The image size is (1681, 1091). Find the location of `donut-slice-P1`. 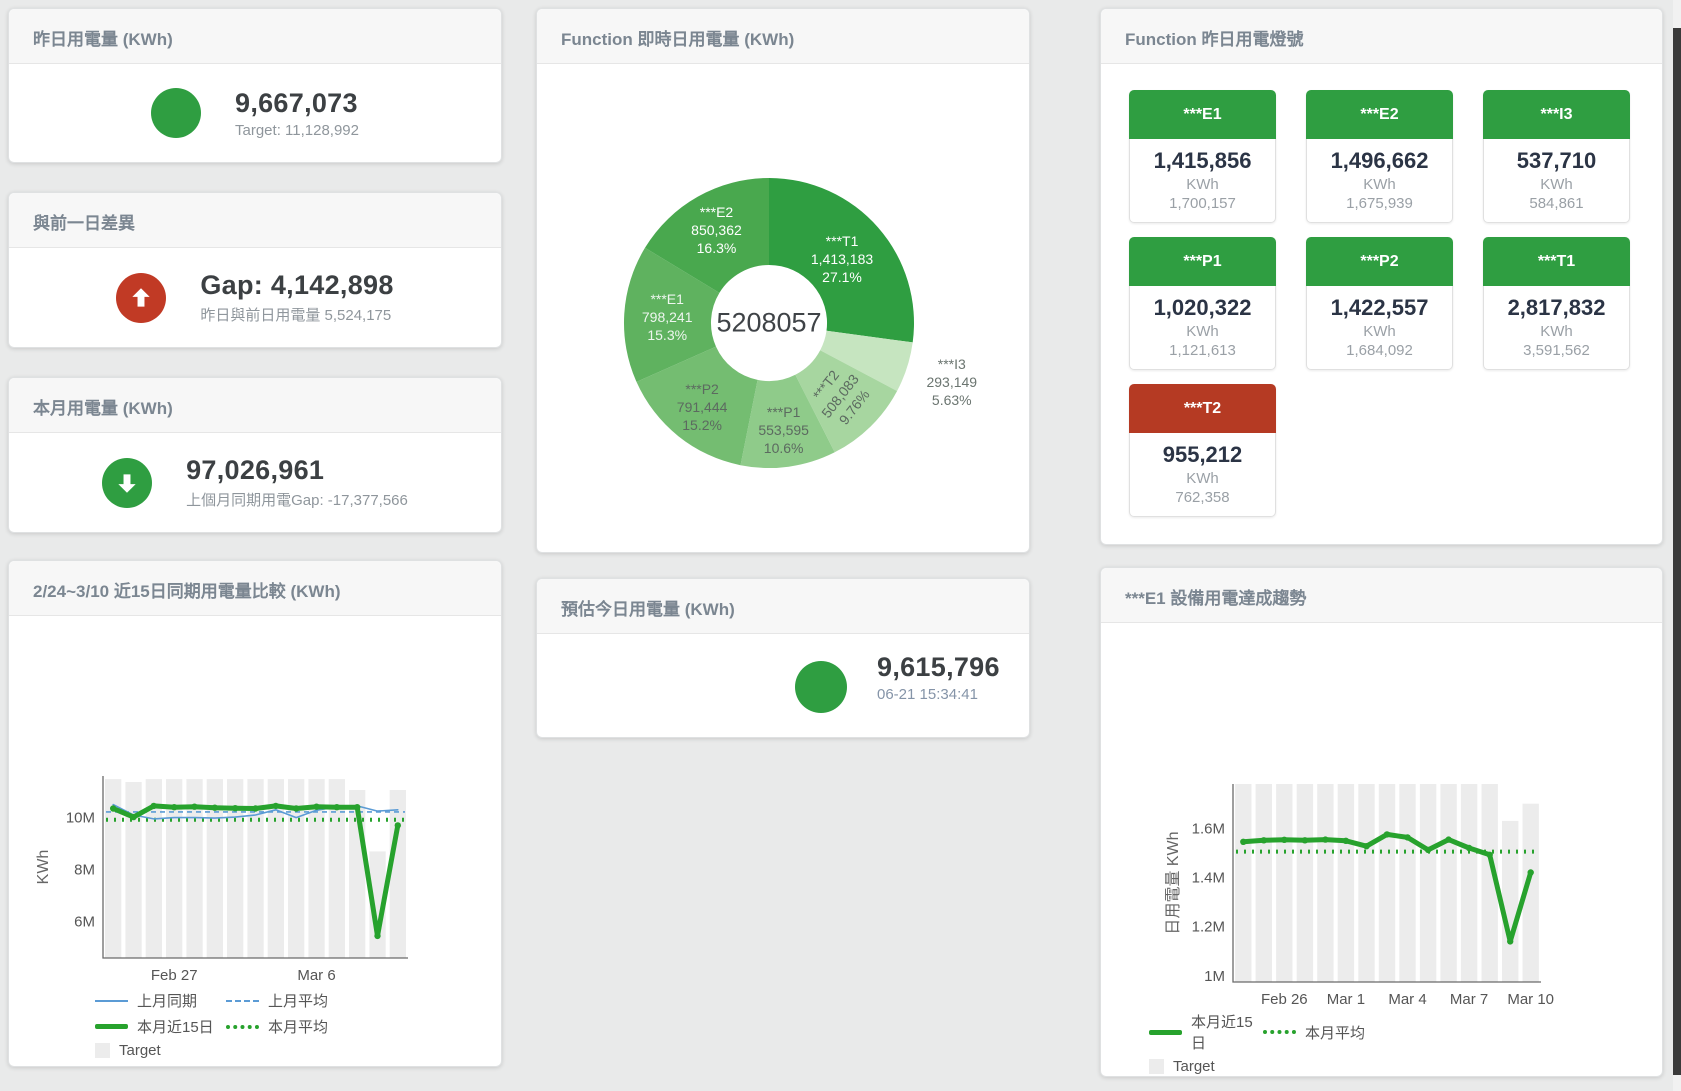

donut-slice-P1 is located at coordinates (787, 421).